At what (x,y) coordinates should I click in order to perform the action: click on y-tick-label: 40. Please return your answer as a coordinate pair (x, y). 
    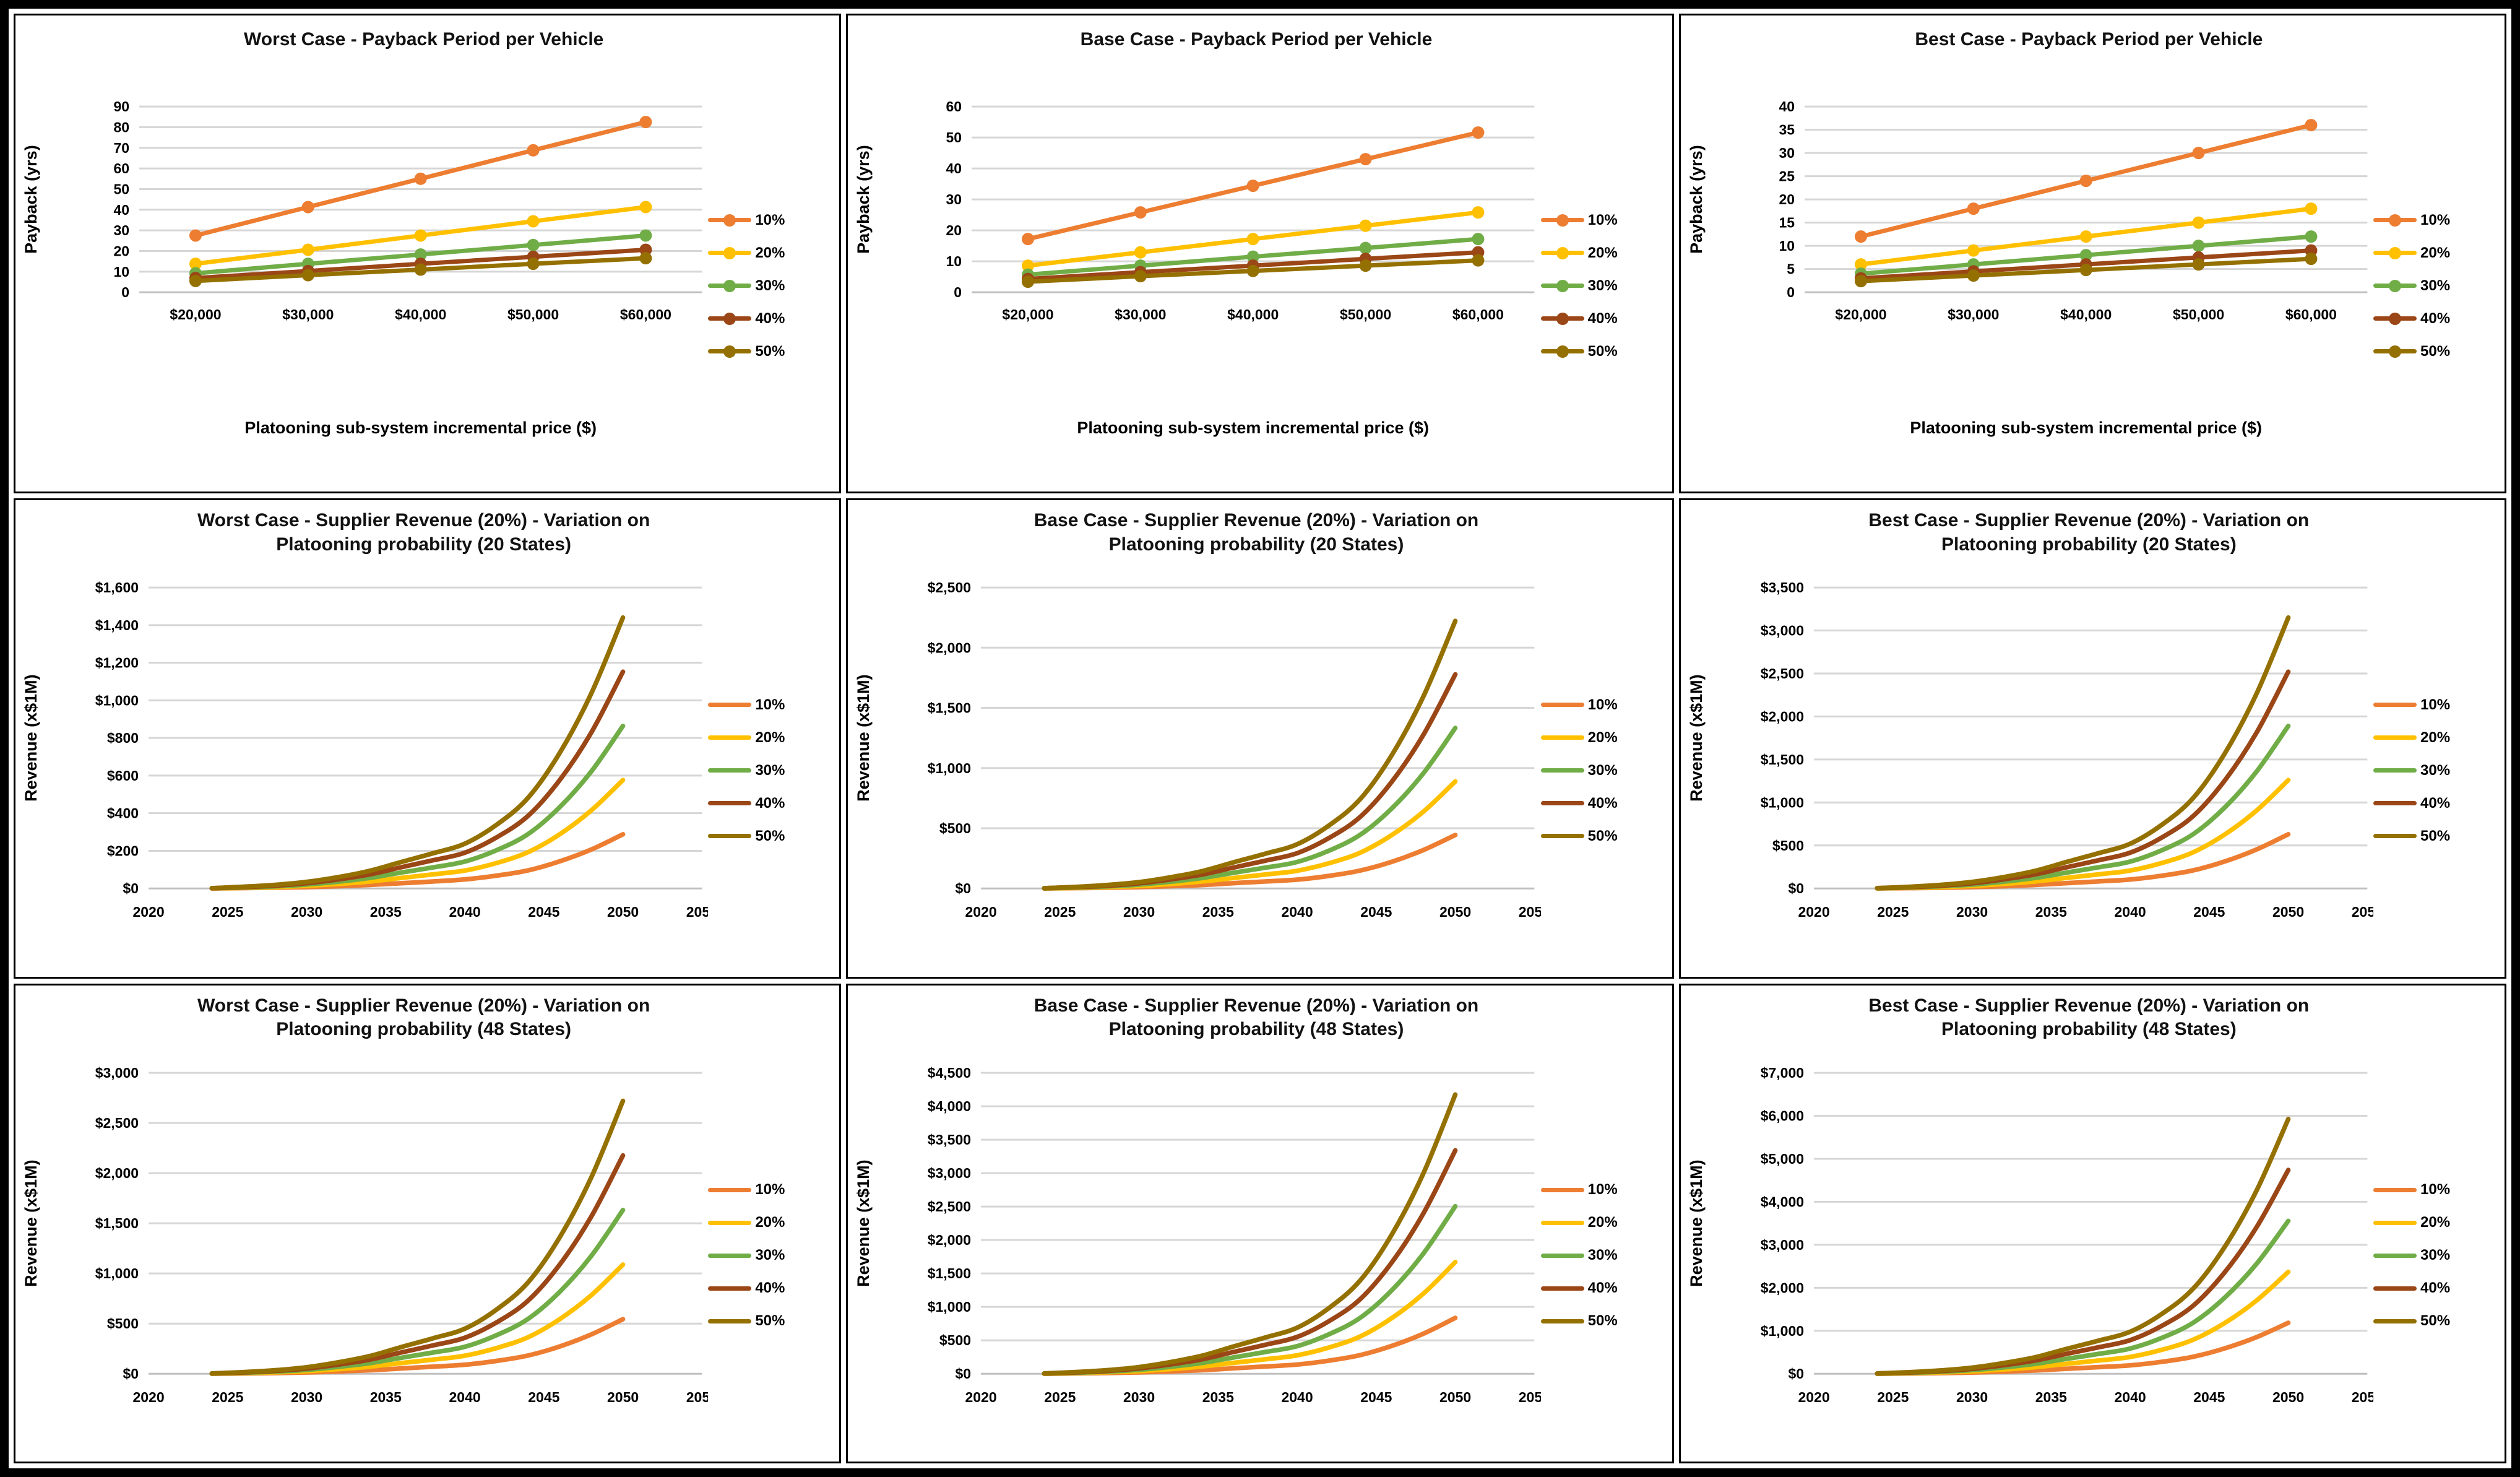
    Looking at the image, I should click on (1787, 106).